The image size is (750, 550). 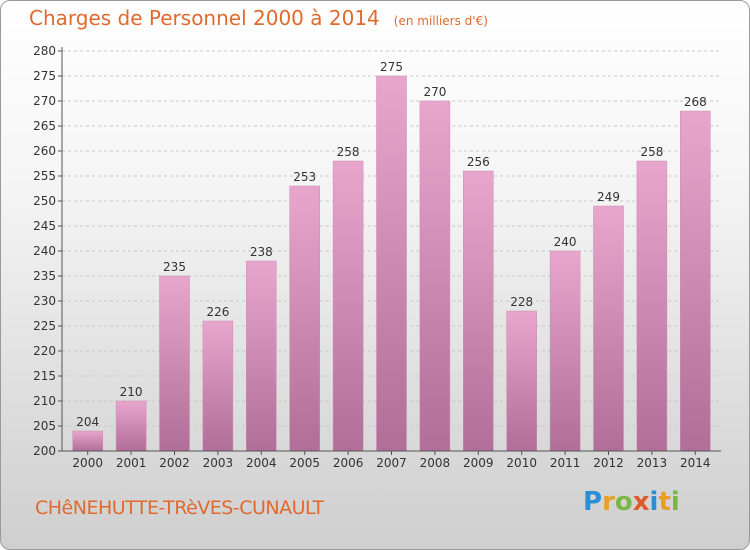 What do you see at coordinates (44, 401) in the screenshot?
I see `y-tick-label: 210` at bounding box center [44, 401].